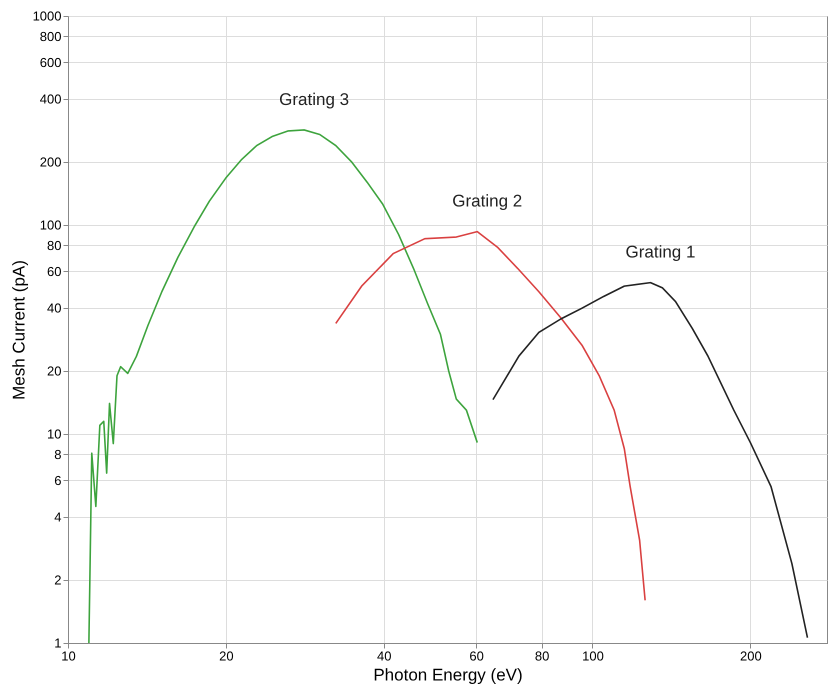  What do you see at coordinates (51, 225) in the screenshot?
I see `y-tick-label: 100` at bounding box center [51, 225].